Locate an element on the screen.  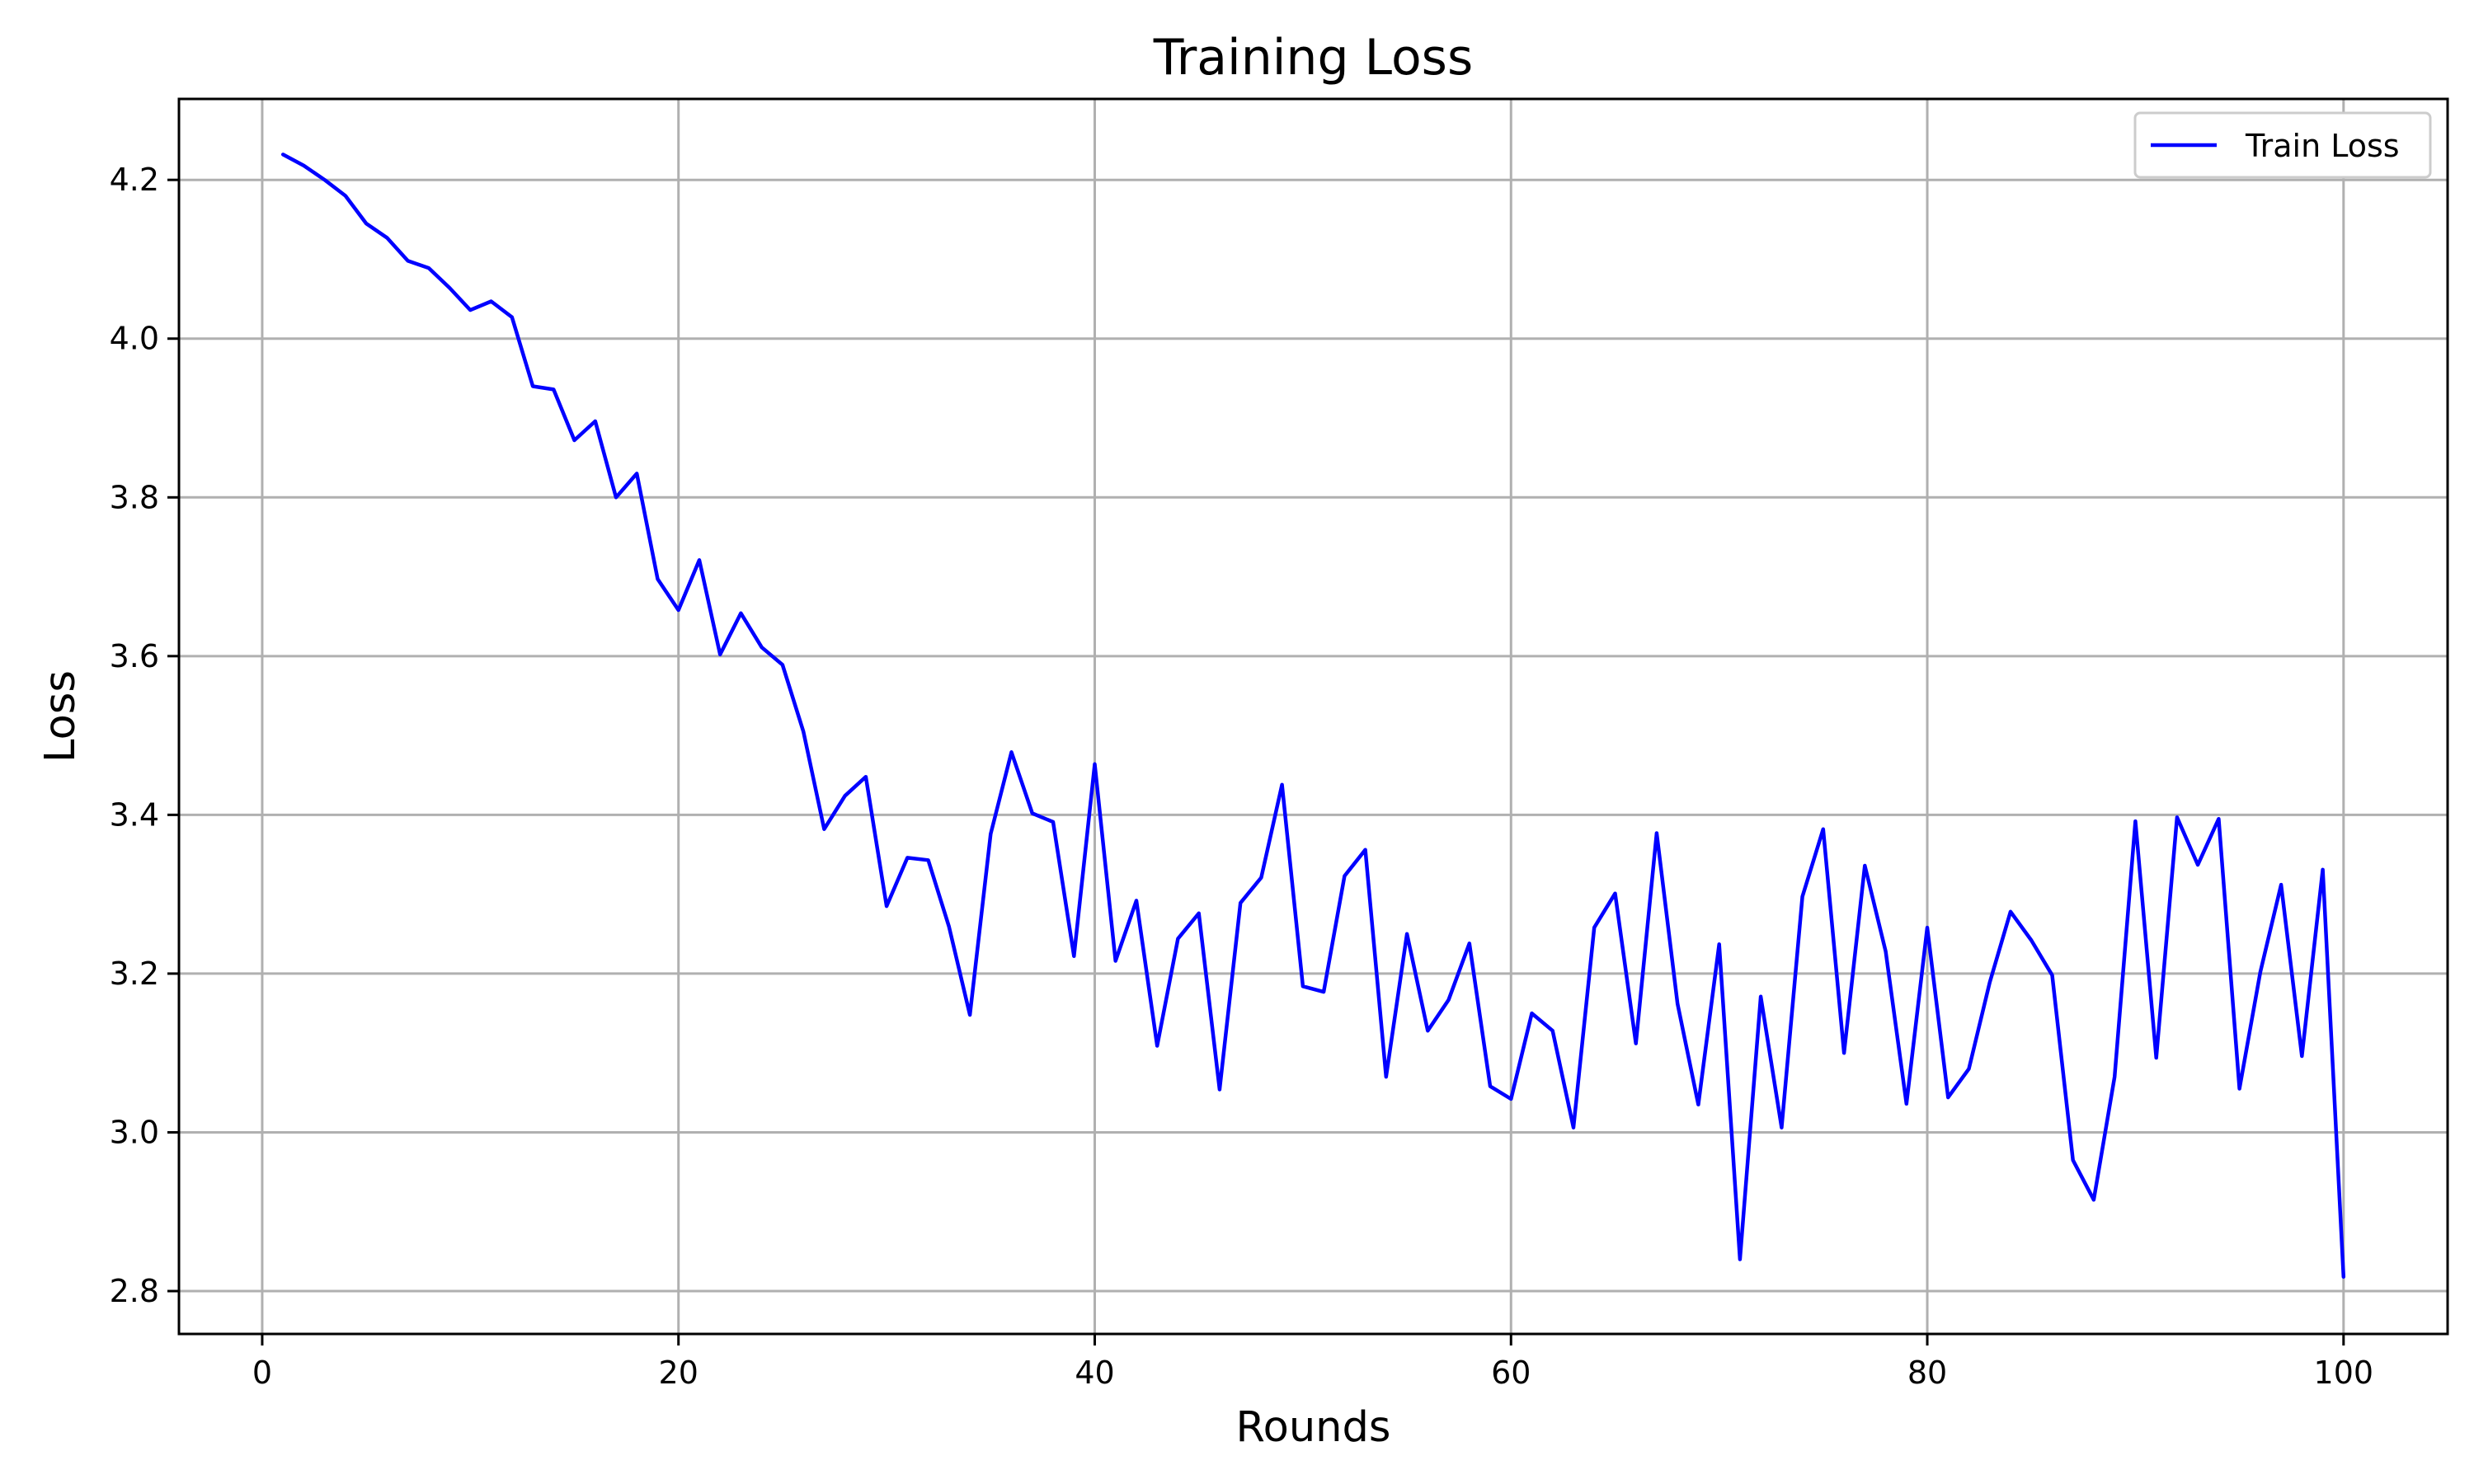
x-tick-label: 60 is located at coordinates (1511, 1373).